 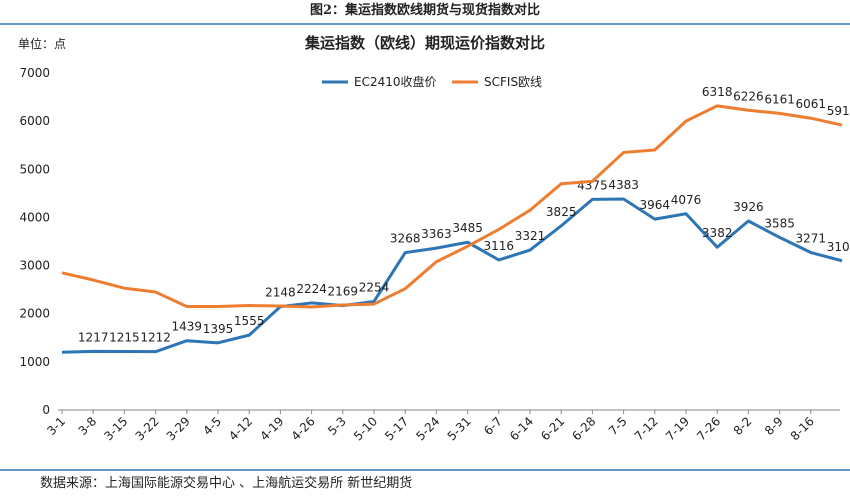 What do you see at coordinates (838, 111) in the screenshot?
I see `data-label: 5919` at bounding box center [838, 111].